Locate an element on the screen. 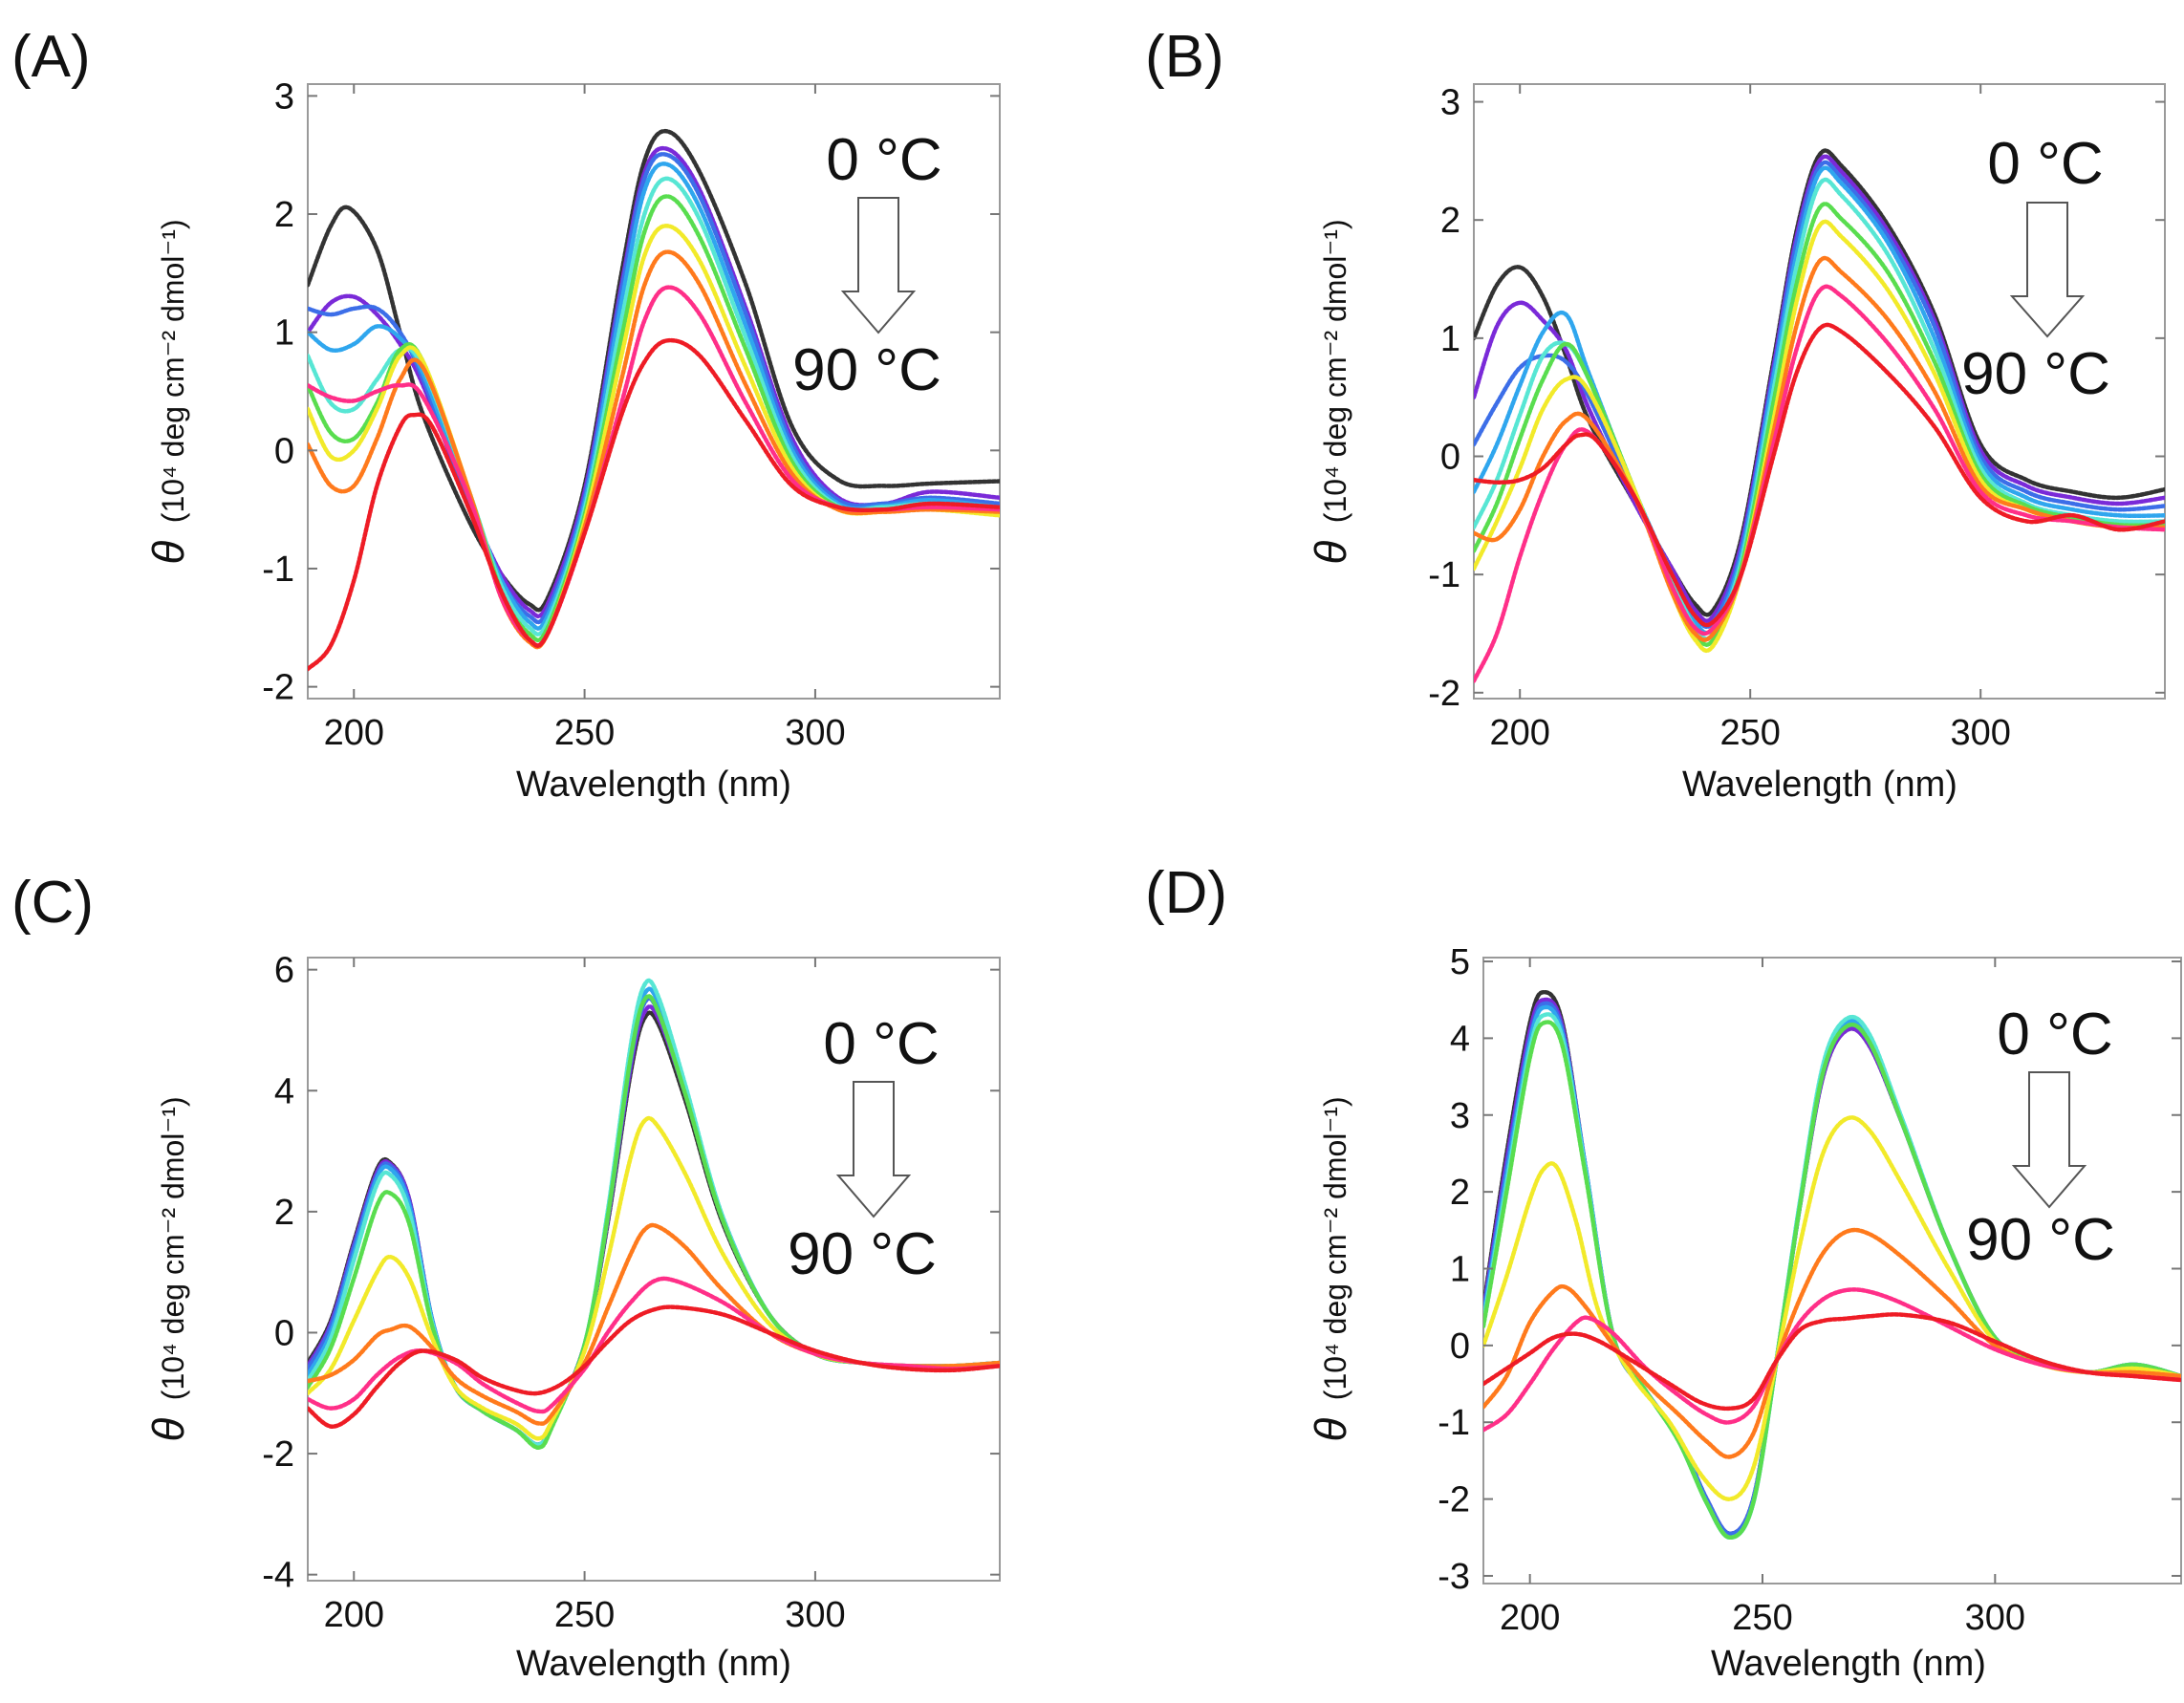 The image size is (2184, 1703). ticks-group: 200 250 300 -3 -2 -1 0 1 2 3 4 5 is located at coordinates (1809, 1290).